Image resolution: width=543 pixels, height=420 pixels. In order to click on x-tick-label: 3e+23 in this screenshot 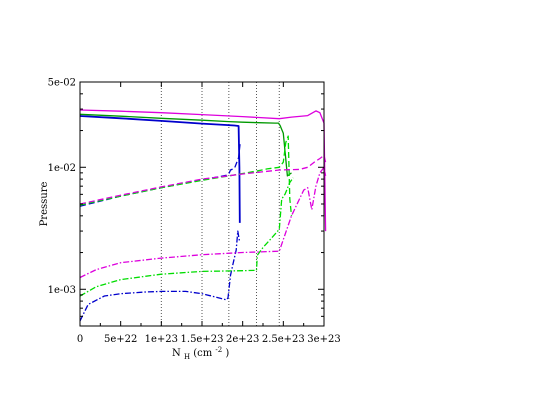, I will do `click(323, 339)`.